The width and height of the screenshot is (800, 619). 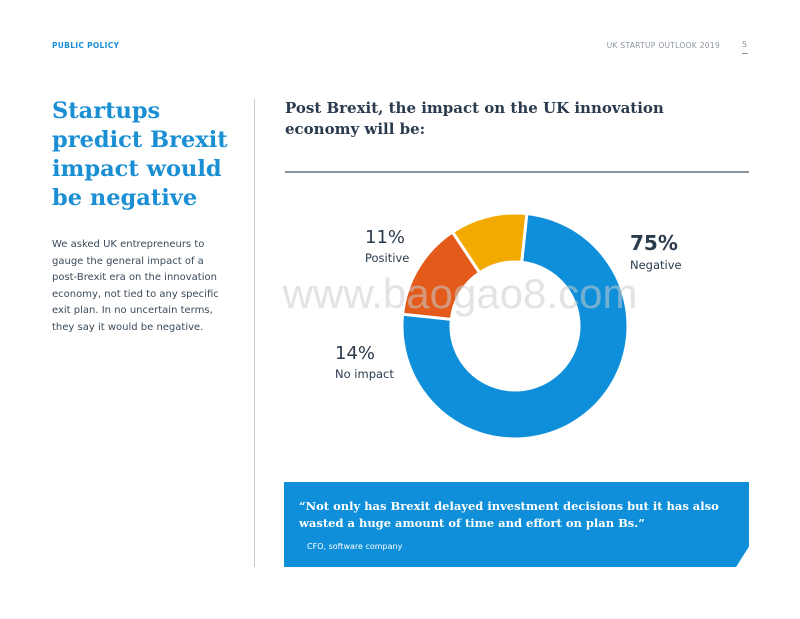 What do you see at coordinates (654, 243) in the screenshot?
I see `slice-value-label: 75%` at bounding box center [654, 243].